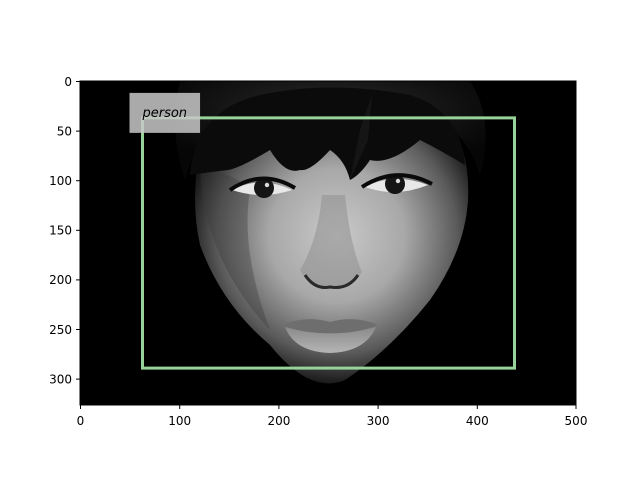  Describe the element at coordinates (68, 82) in the screenshot. I see `y-tick-label: 0` at that location.